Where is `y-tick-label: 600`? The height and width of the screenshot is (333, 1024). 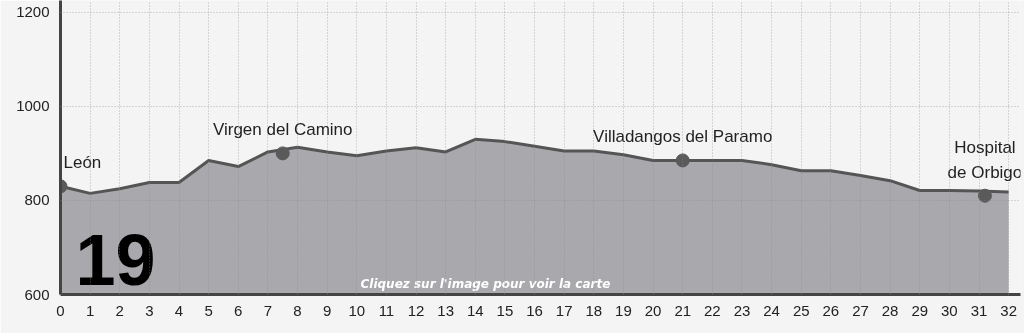 y-tick-label: 600 is located at coordinates (37, 294).